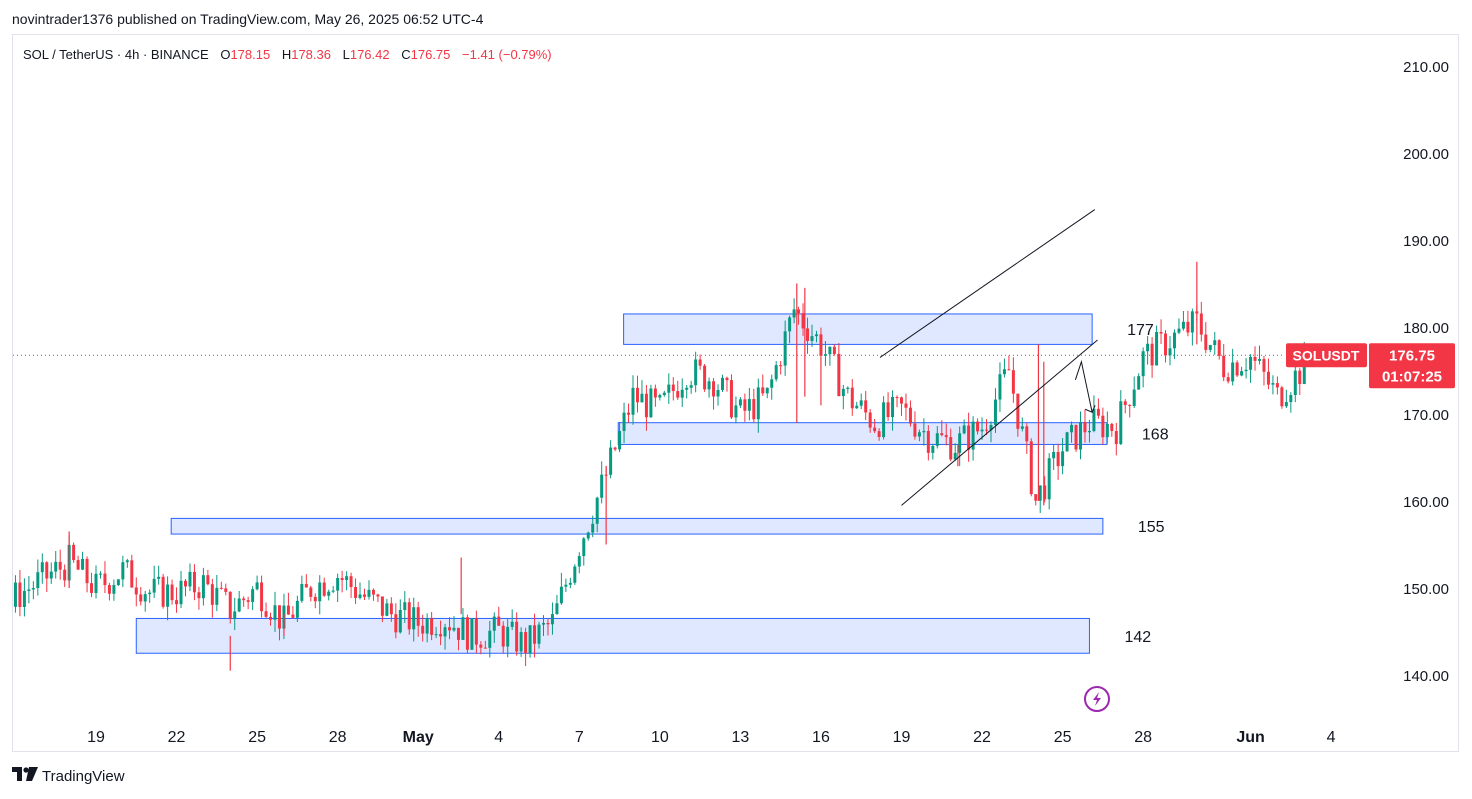 Image resolution: width=1472 pixels, height=799 pixels. I want to click on footer-brand-name: TradingView, so click(83, 776).